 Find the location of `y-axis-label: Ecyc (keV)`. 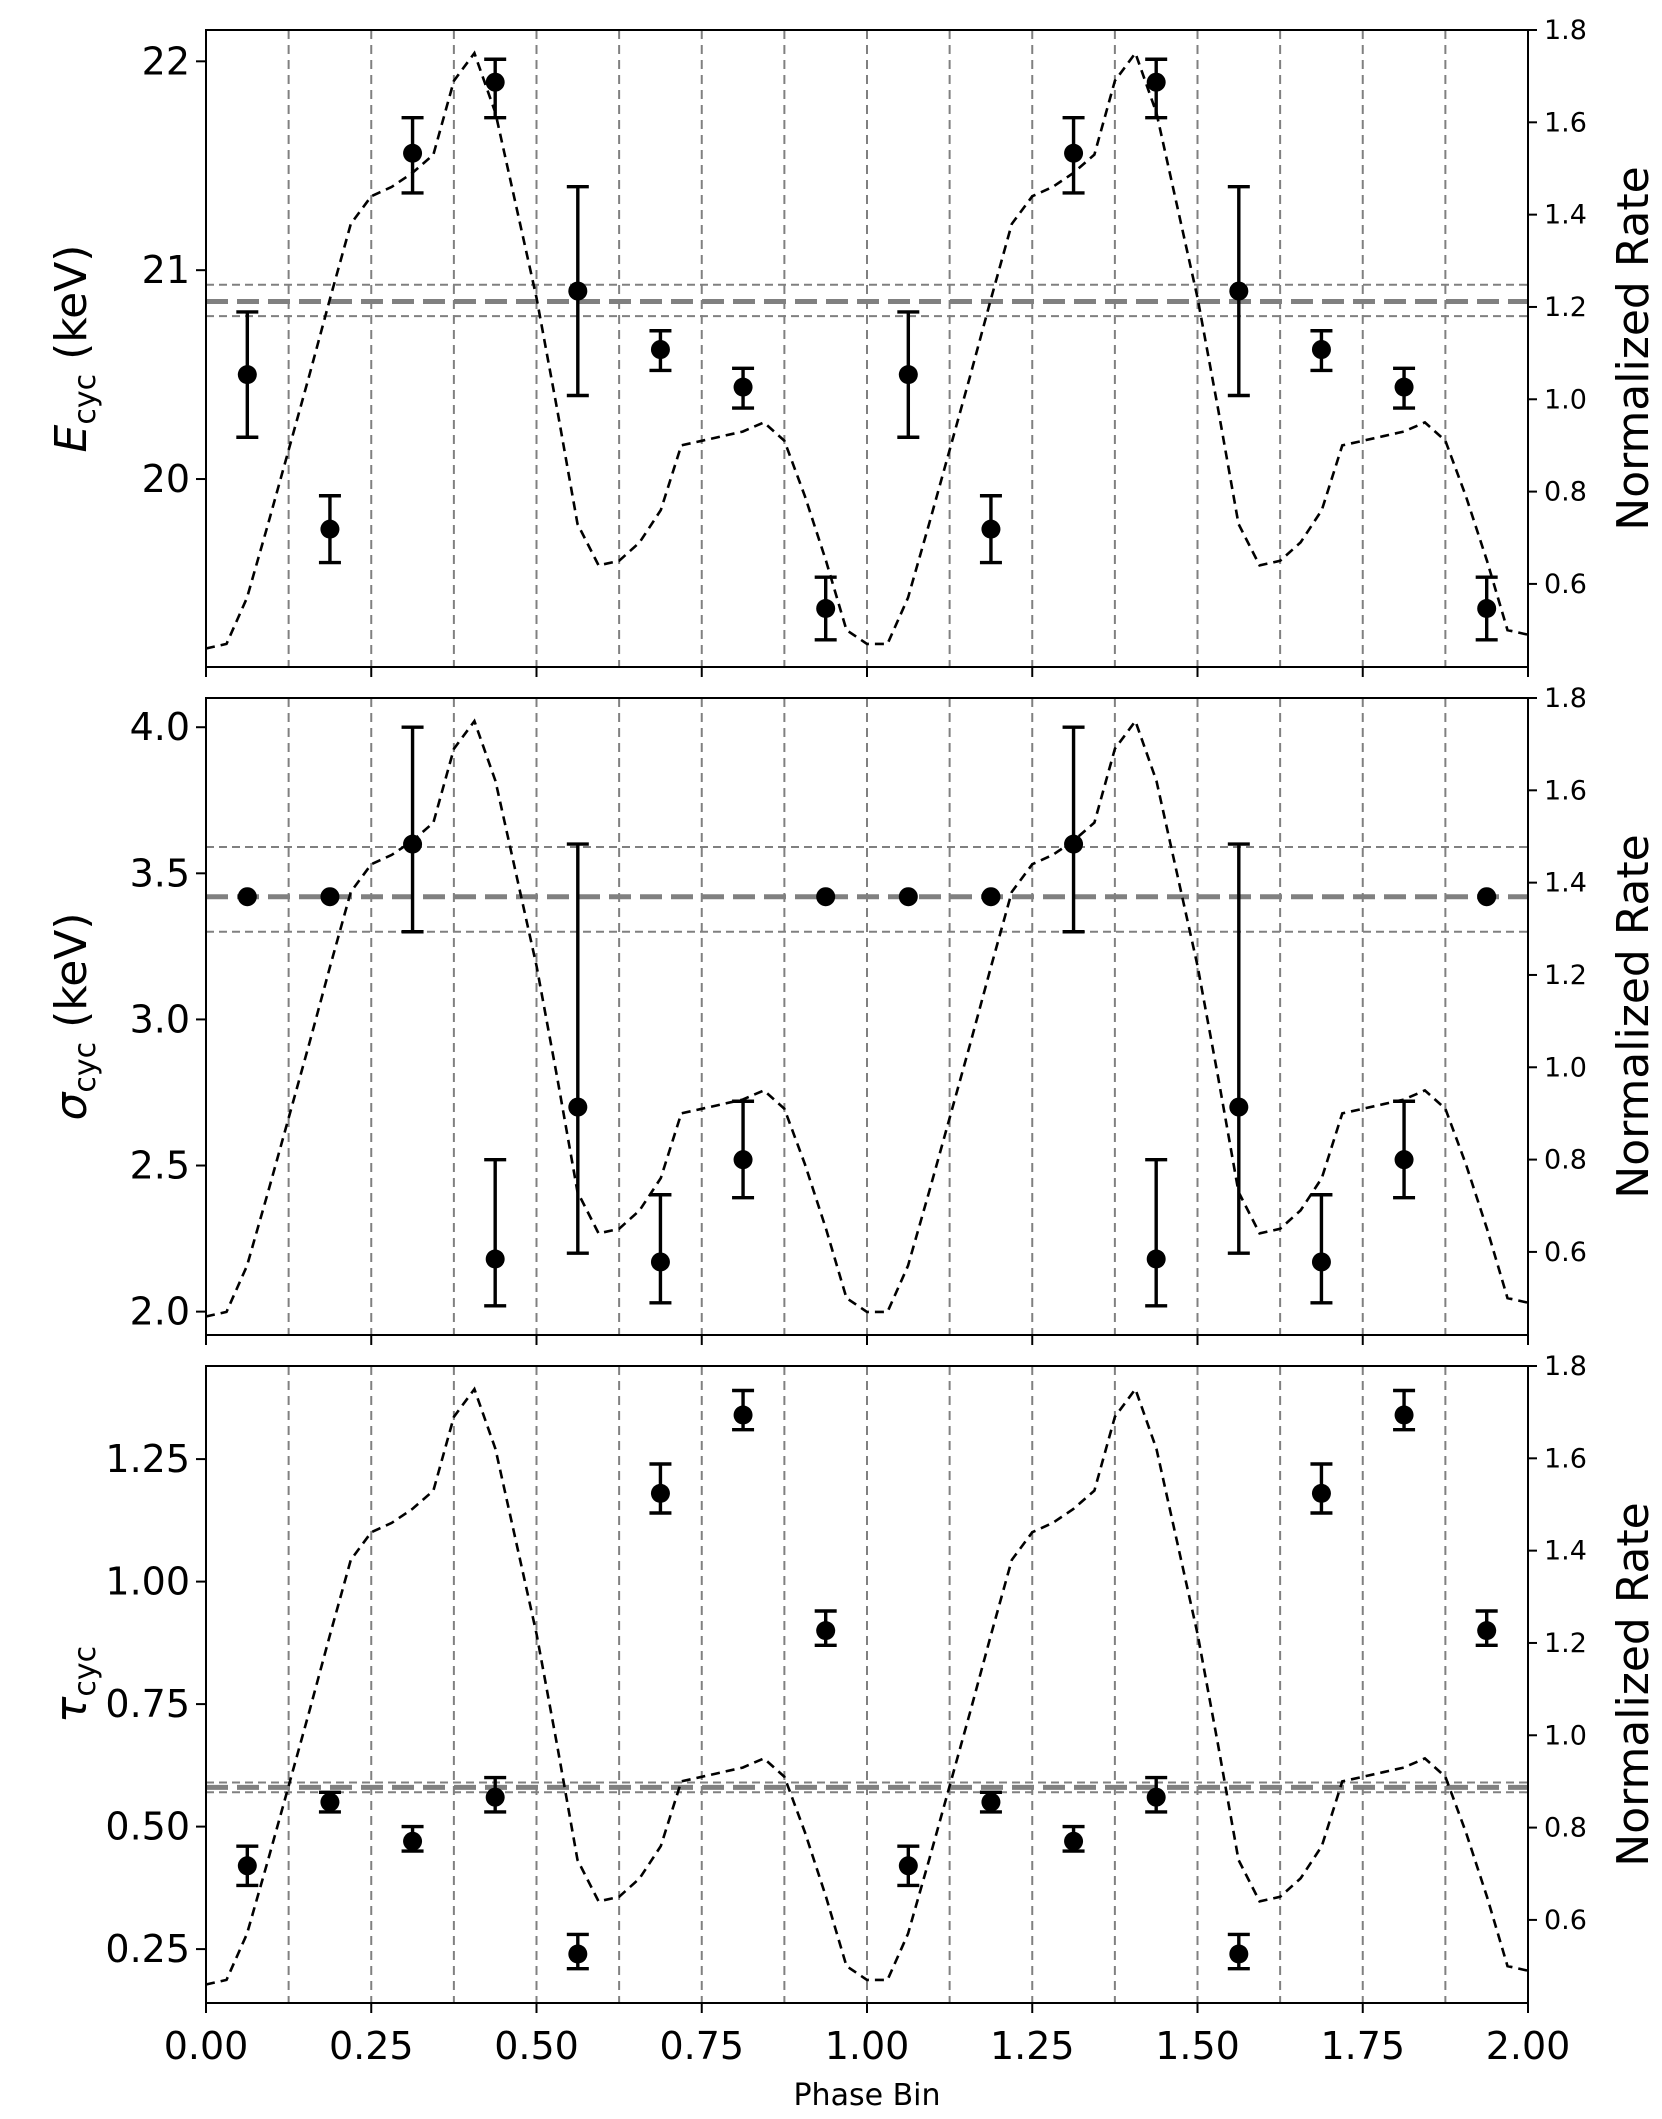

y-axis-label: Ecyc (keV) is located at coordinates (74, 349).